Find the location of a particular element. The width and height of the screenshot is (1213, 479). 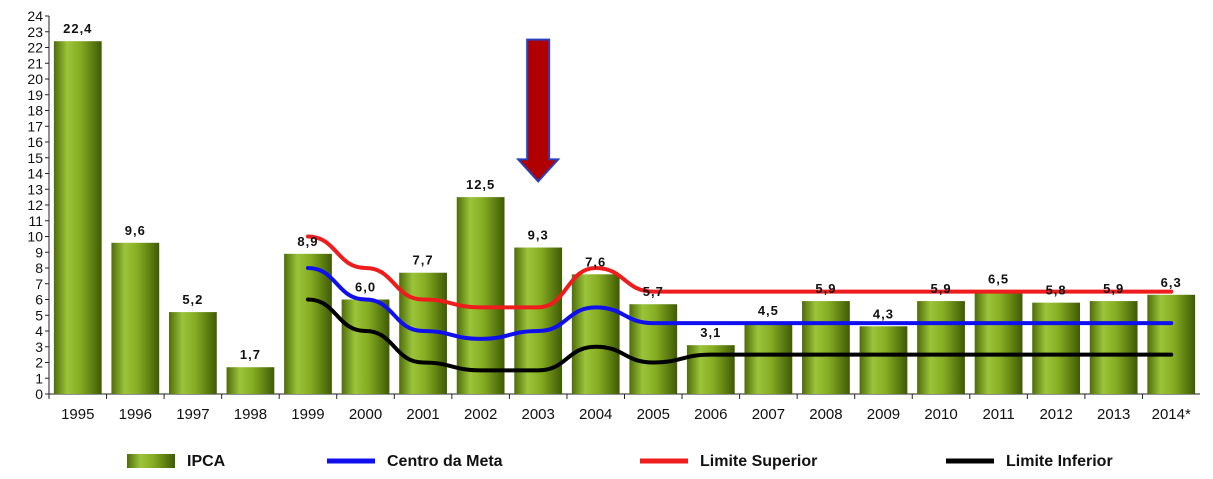

limite-inferior-line is located at coordinates (739, 335).